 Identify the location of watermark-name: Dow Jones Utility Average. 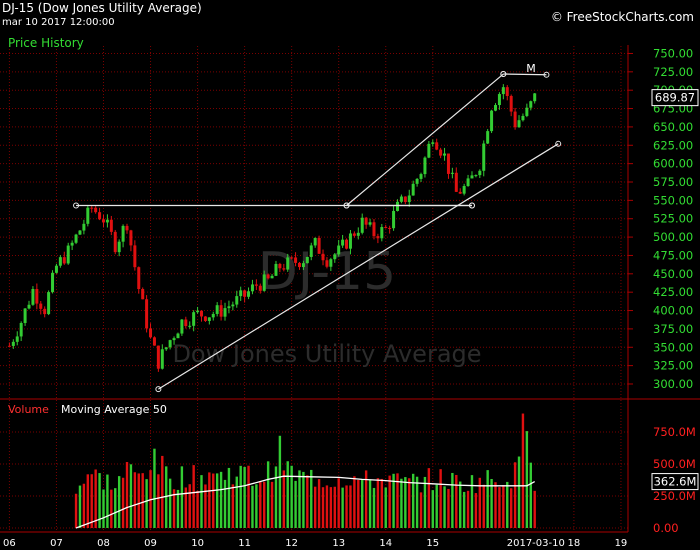
(326, 354).